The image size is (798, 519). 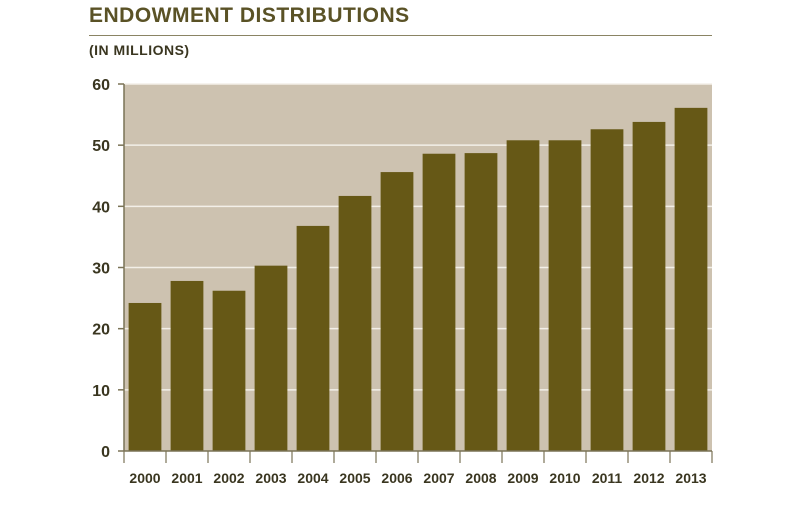 What do you see at coordinates (400, 35) in the screenshot?
I see `title-divider` at bounding box center [400, 35].